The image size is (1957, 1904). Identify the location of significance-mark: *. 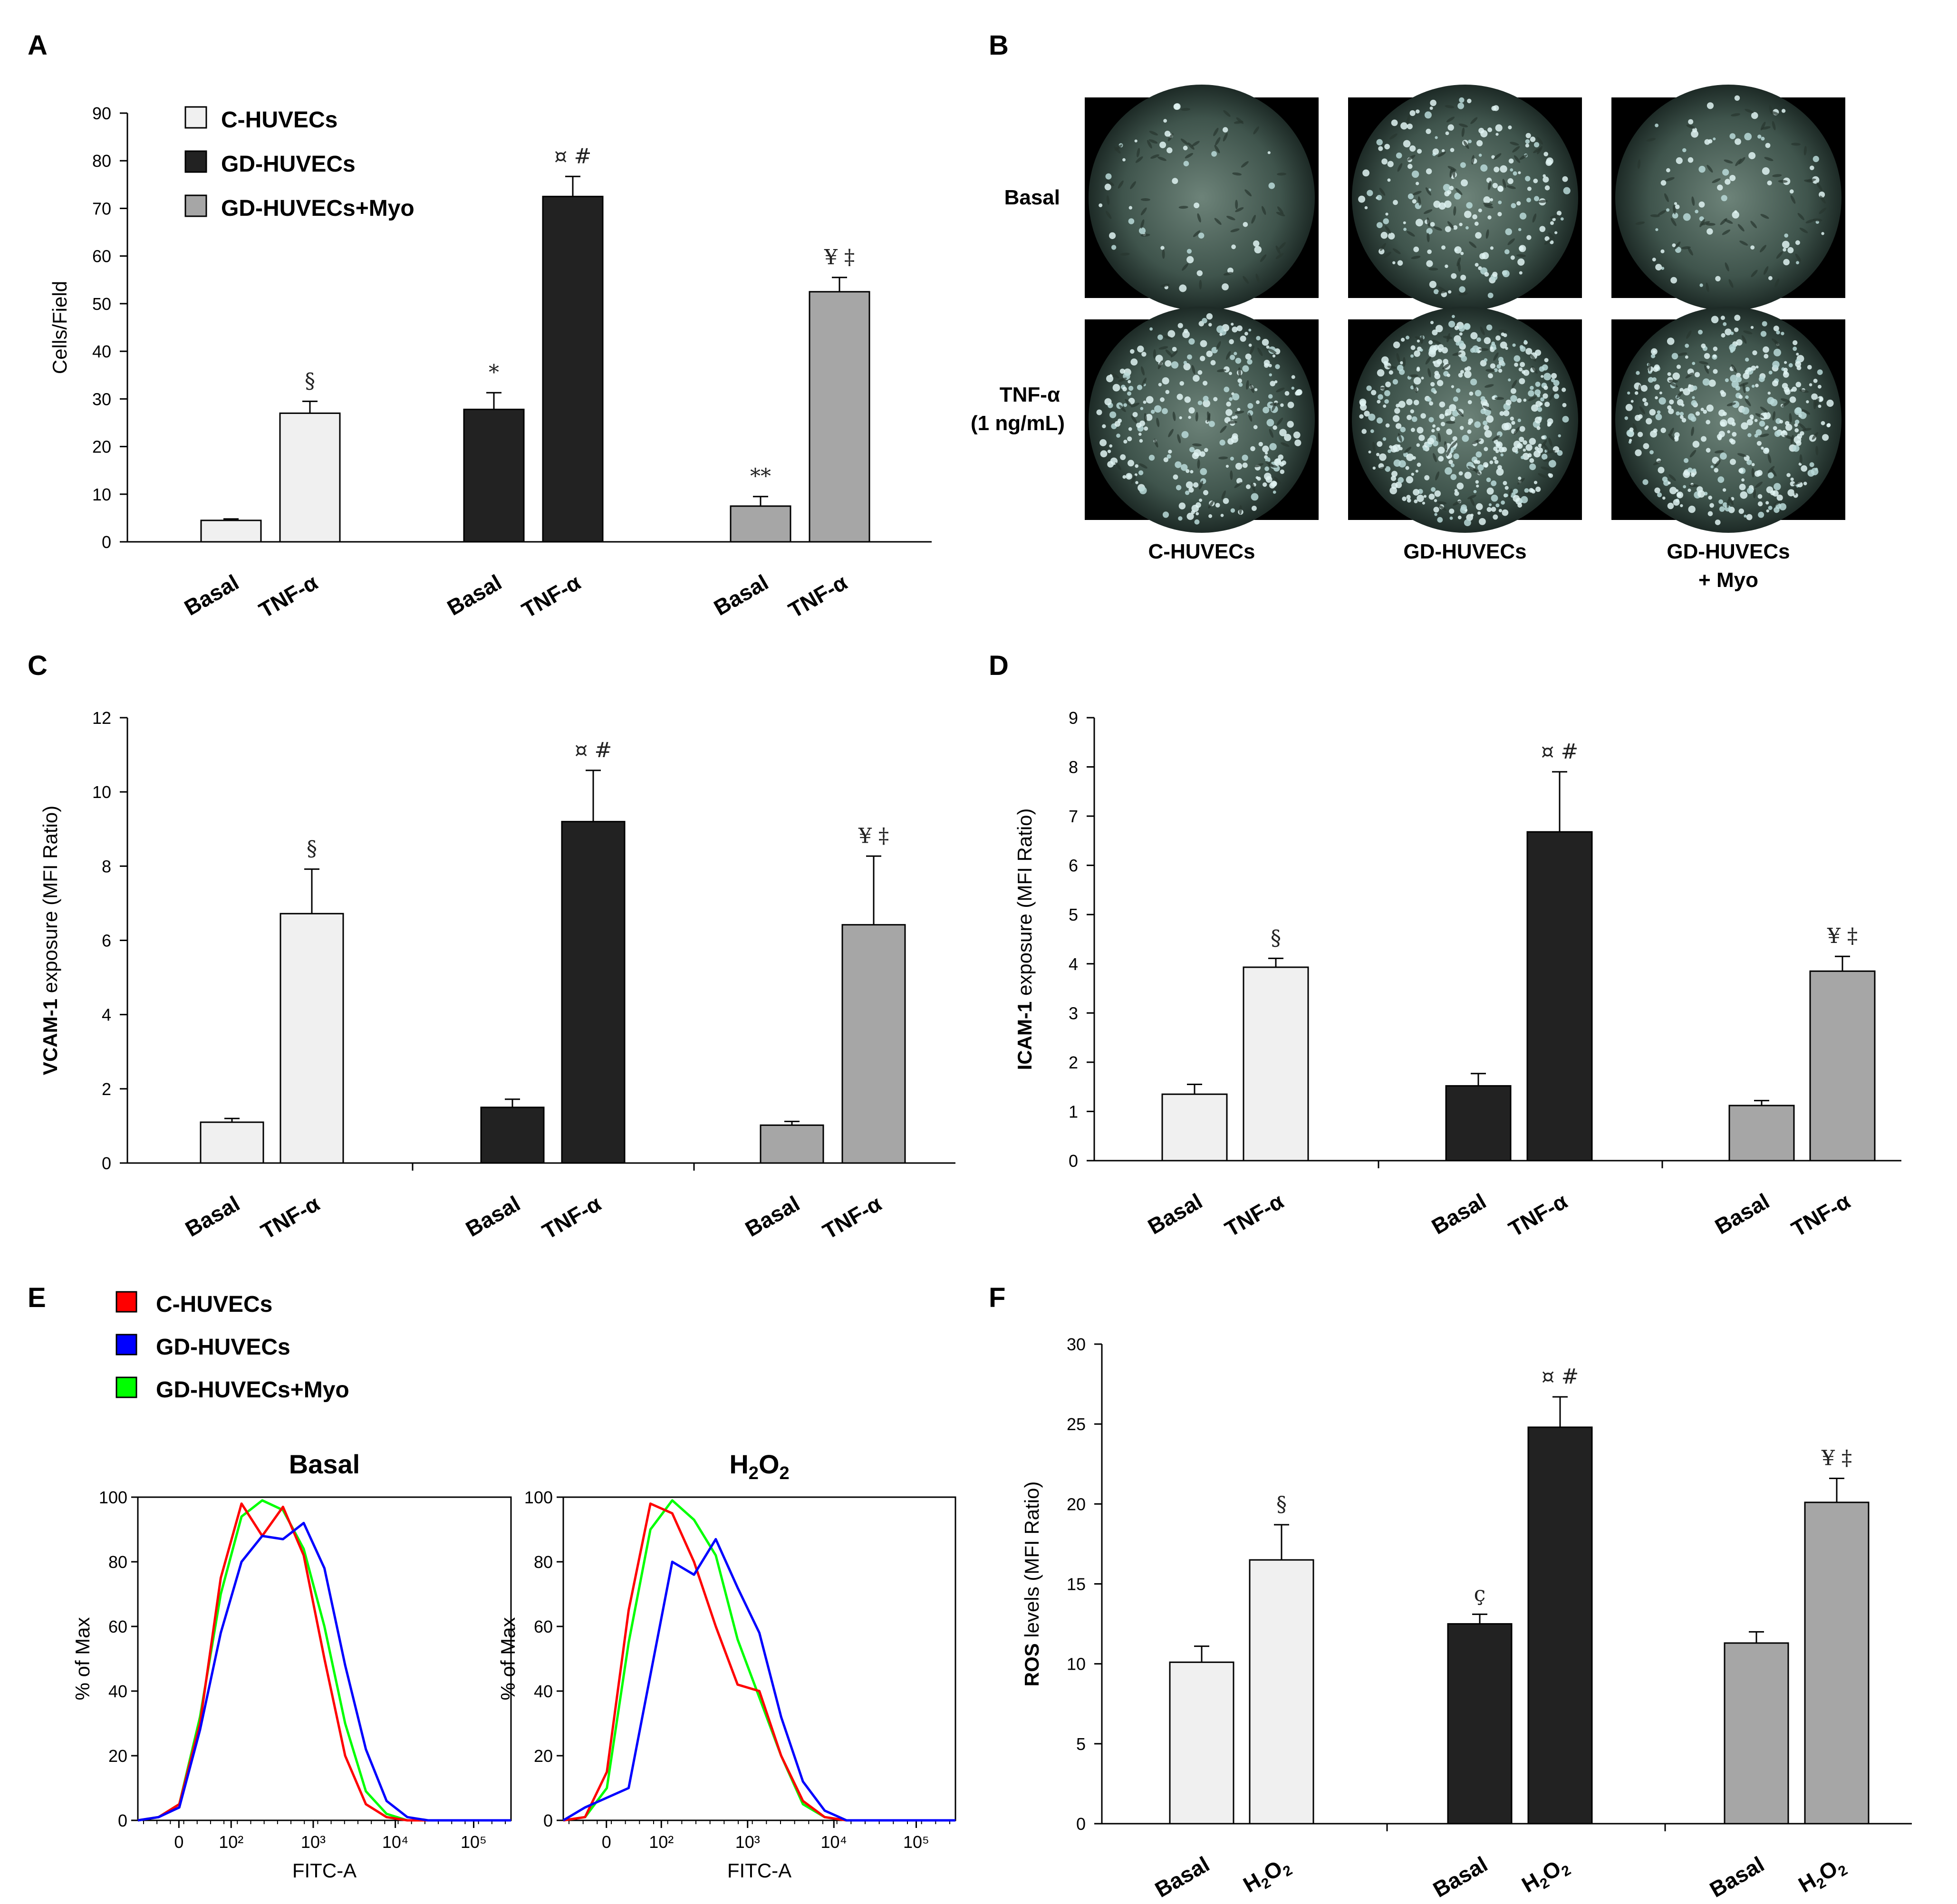
(494, 372).